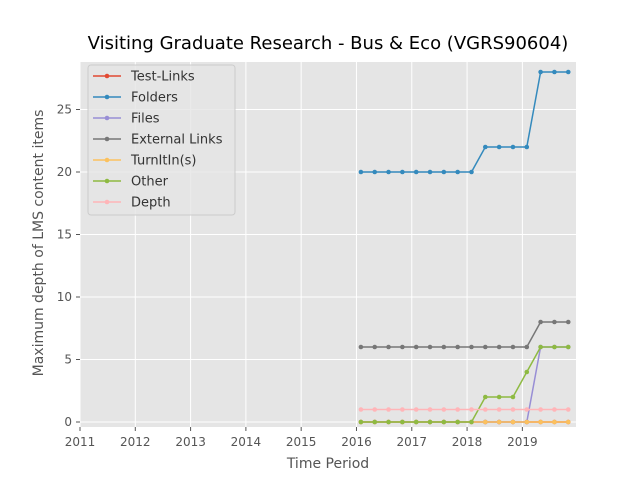 This screenshot has height=480, width=640. I want to click on legend-item: Depth, so click(132, 203).